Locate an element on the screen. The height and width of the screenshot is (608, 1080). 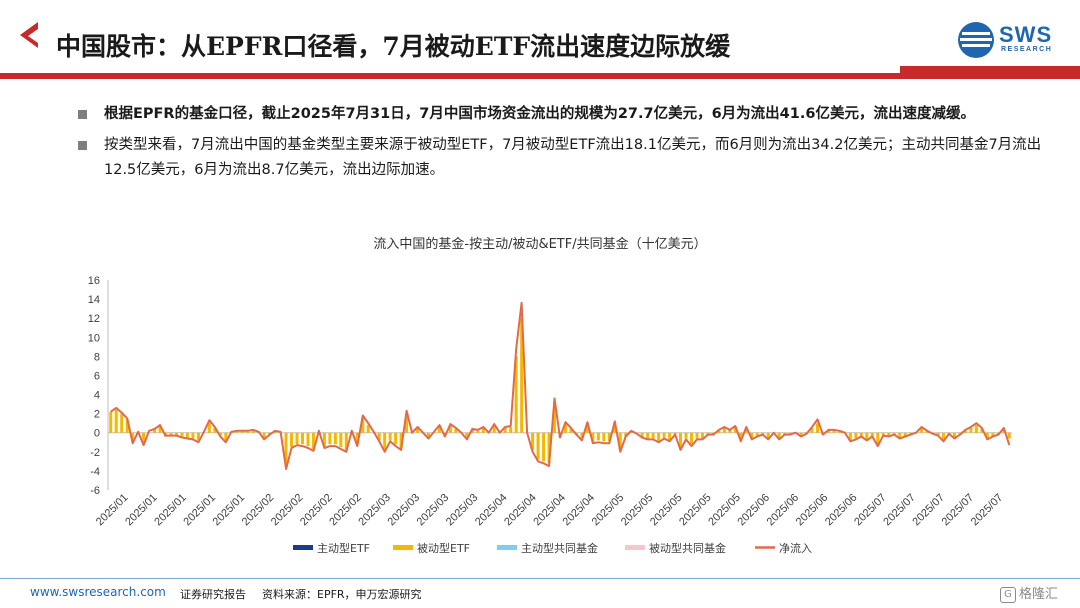
y-tick-label: 6 is located at coordinates (97, 376).